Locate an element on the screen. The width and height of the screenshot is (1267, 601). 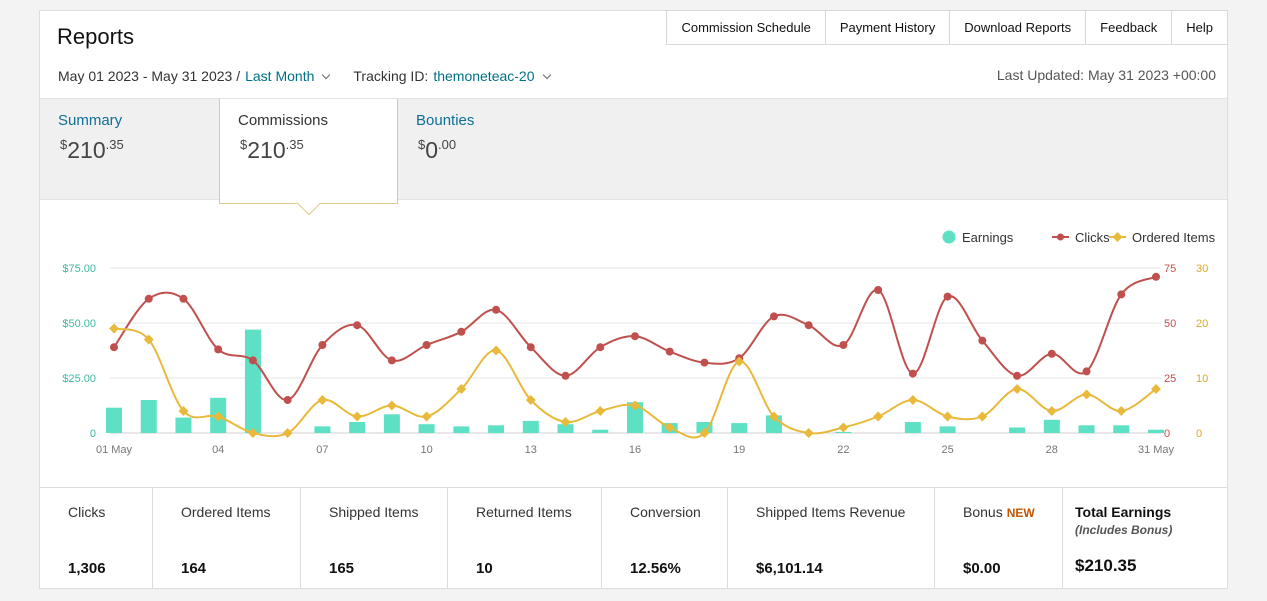
stat-label: Ordered Items is located at coordinates (226, 512).